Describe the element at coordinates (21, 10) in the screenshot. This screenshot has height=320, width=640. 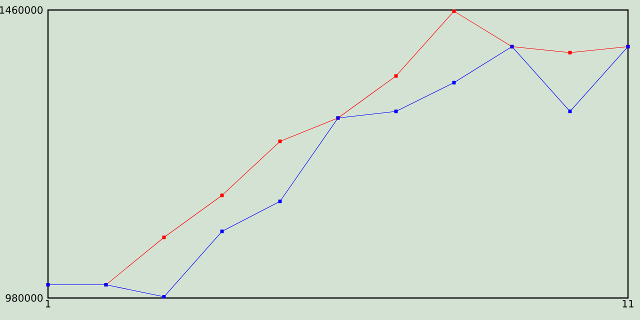
I see `y-tick-label: 1460000` at that location.